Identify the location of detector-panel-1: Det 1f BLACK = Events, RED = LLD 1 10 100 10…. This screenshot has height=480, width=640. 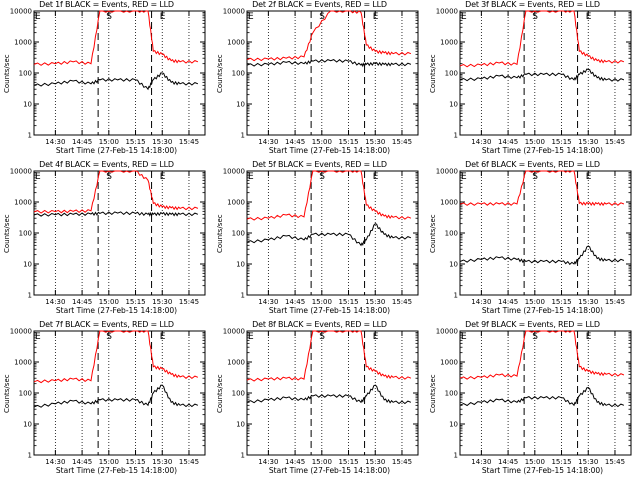
(106, 80).